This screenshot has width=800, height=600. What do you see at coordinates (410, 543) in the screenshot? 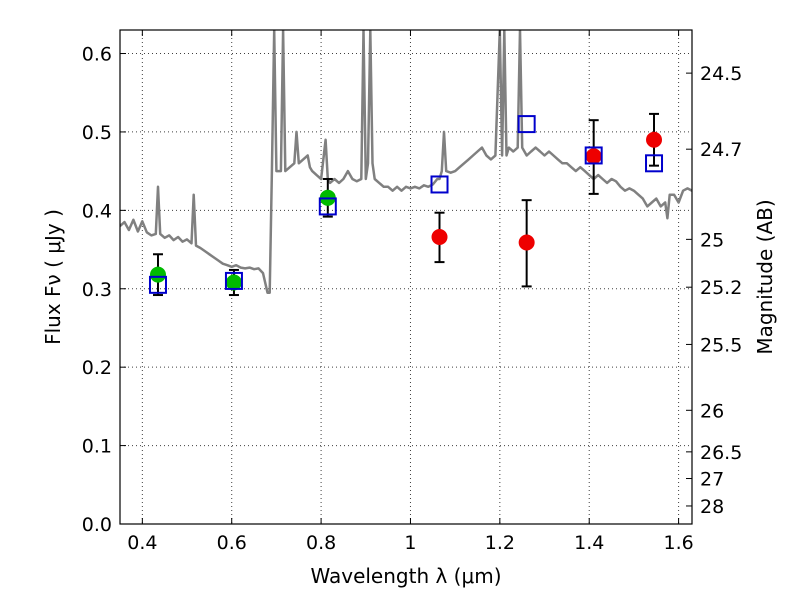
I see `x-tick-label: 1` at bounding box center [410, 543].